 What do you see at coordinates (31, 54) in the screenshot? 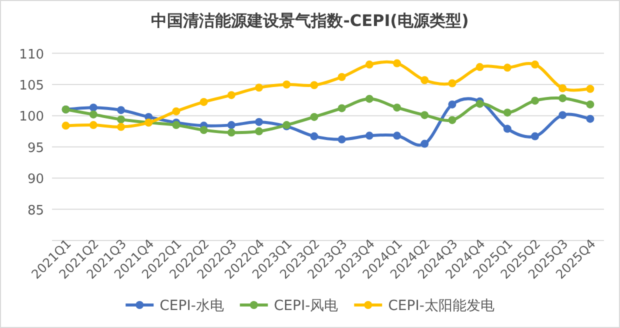
I see `y-tick-label: 110` at bounding box center [31, 54].